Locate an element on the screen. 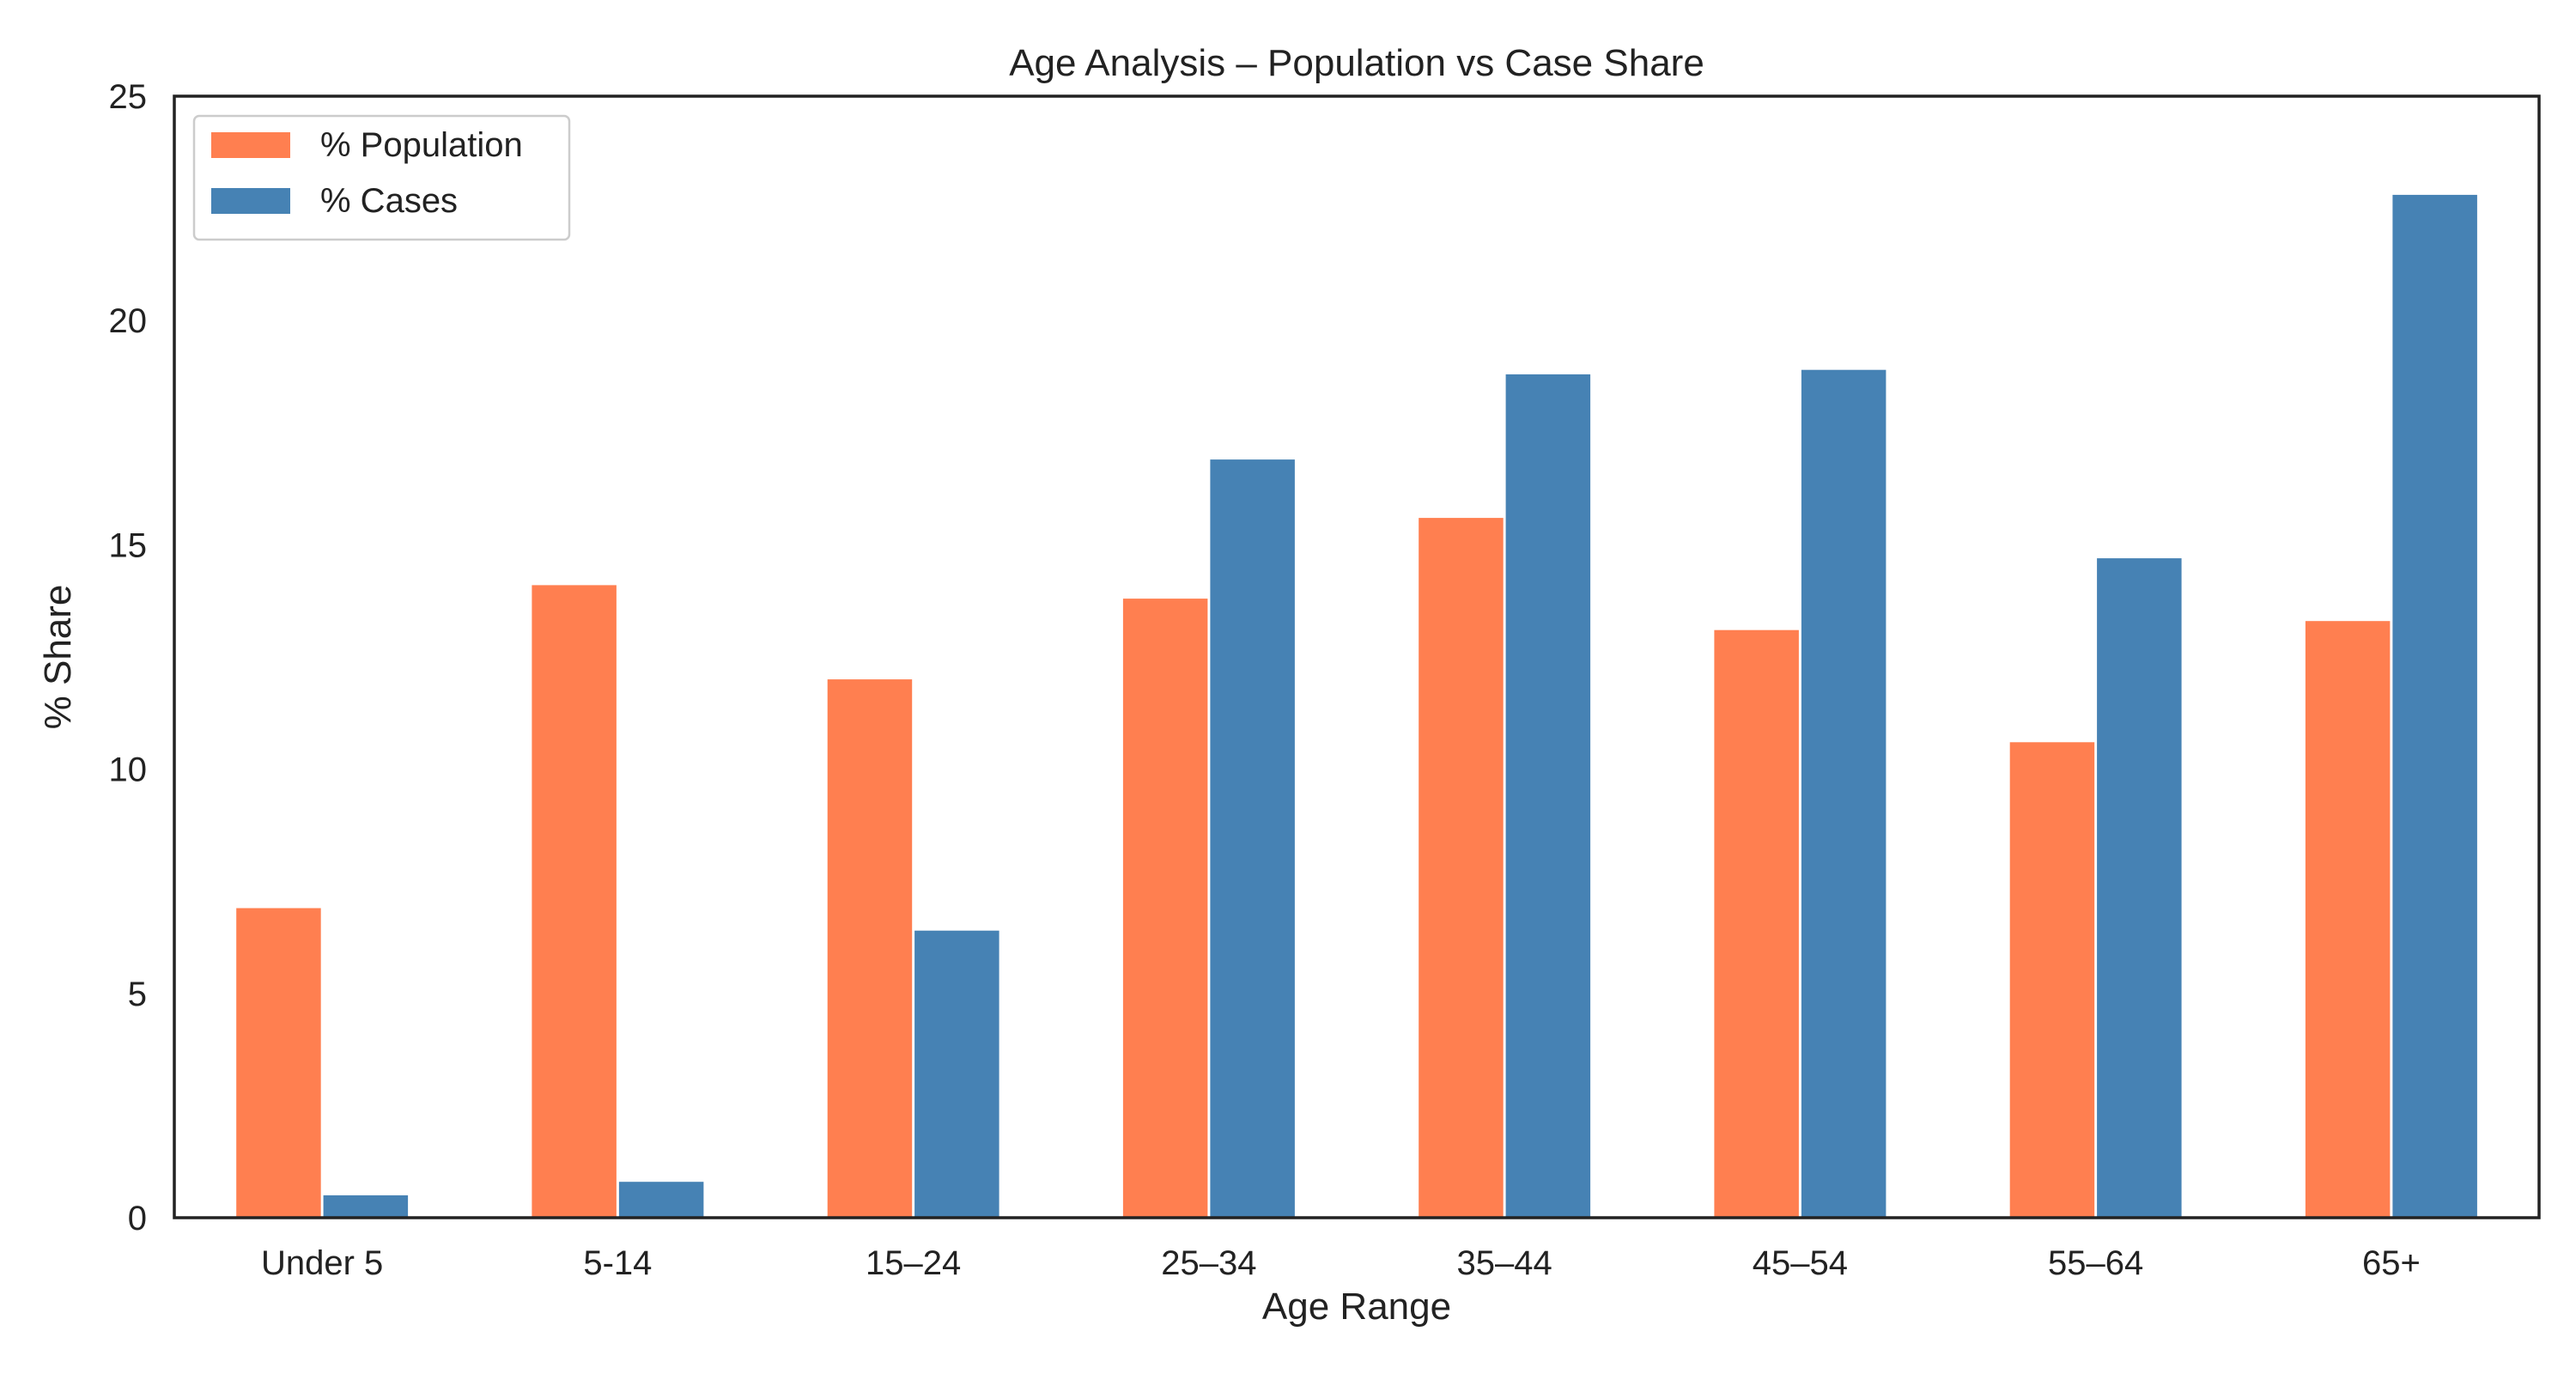  legend: % Population % Cases is located at coordinates (381, 177).